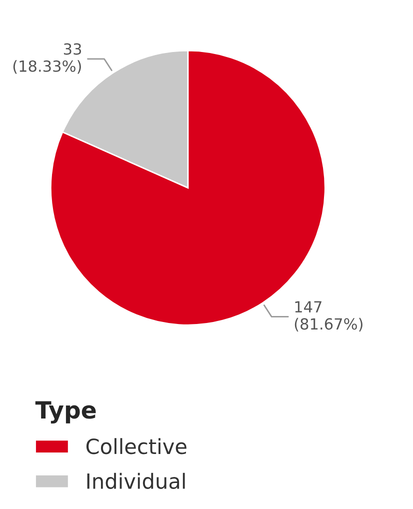 The height and width of the screenshot is (509, 413). I want to click on legend-title: Type, so click(65, 412).